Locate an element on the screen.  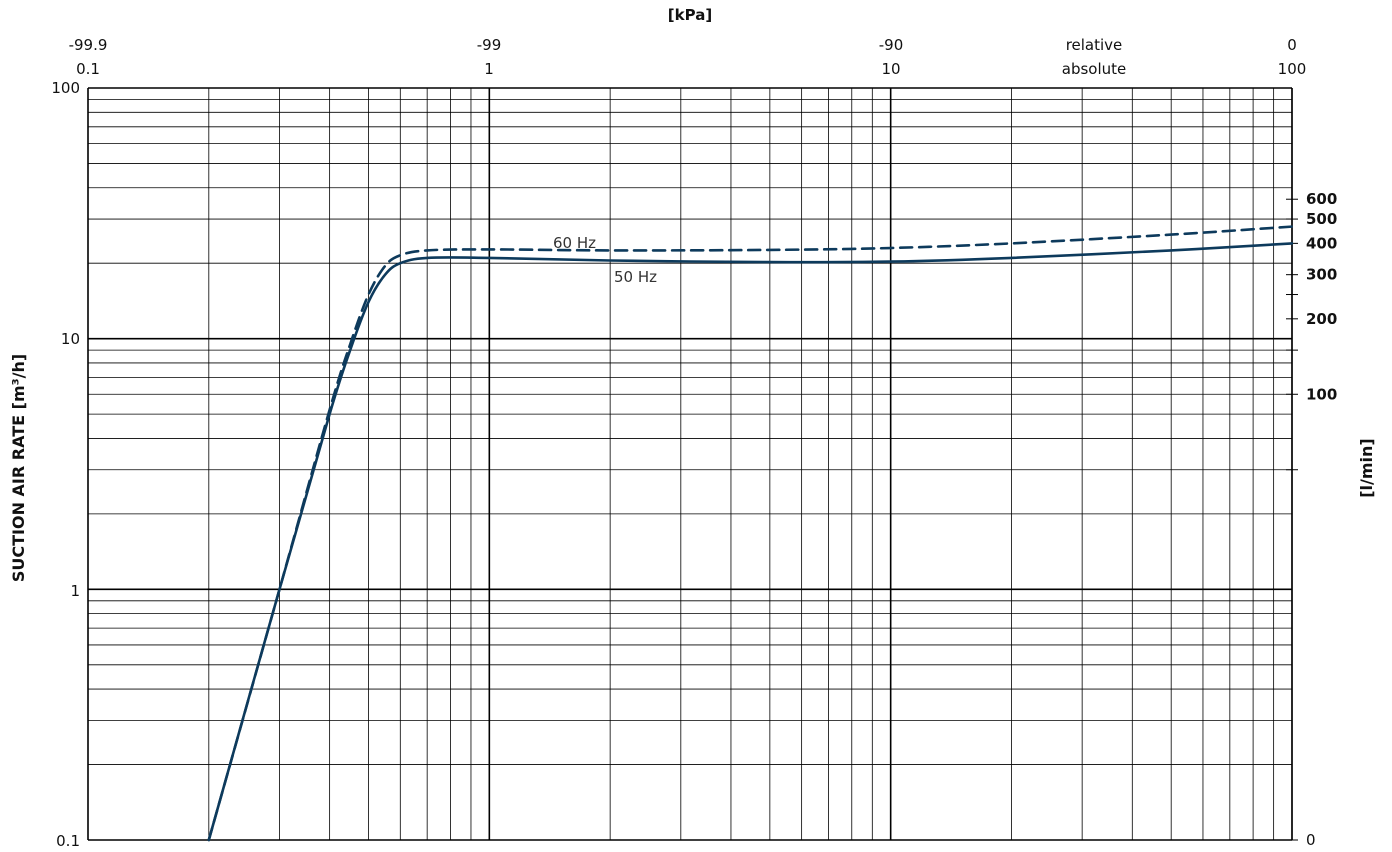
right-tick-label: 100 is located at coordinates (1321, 394).